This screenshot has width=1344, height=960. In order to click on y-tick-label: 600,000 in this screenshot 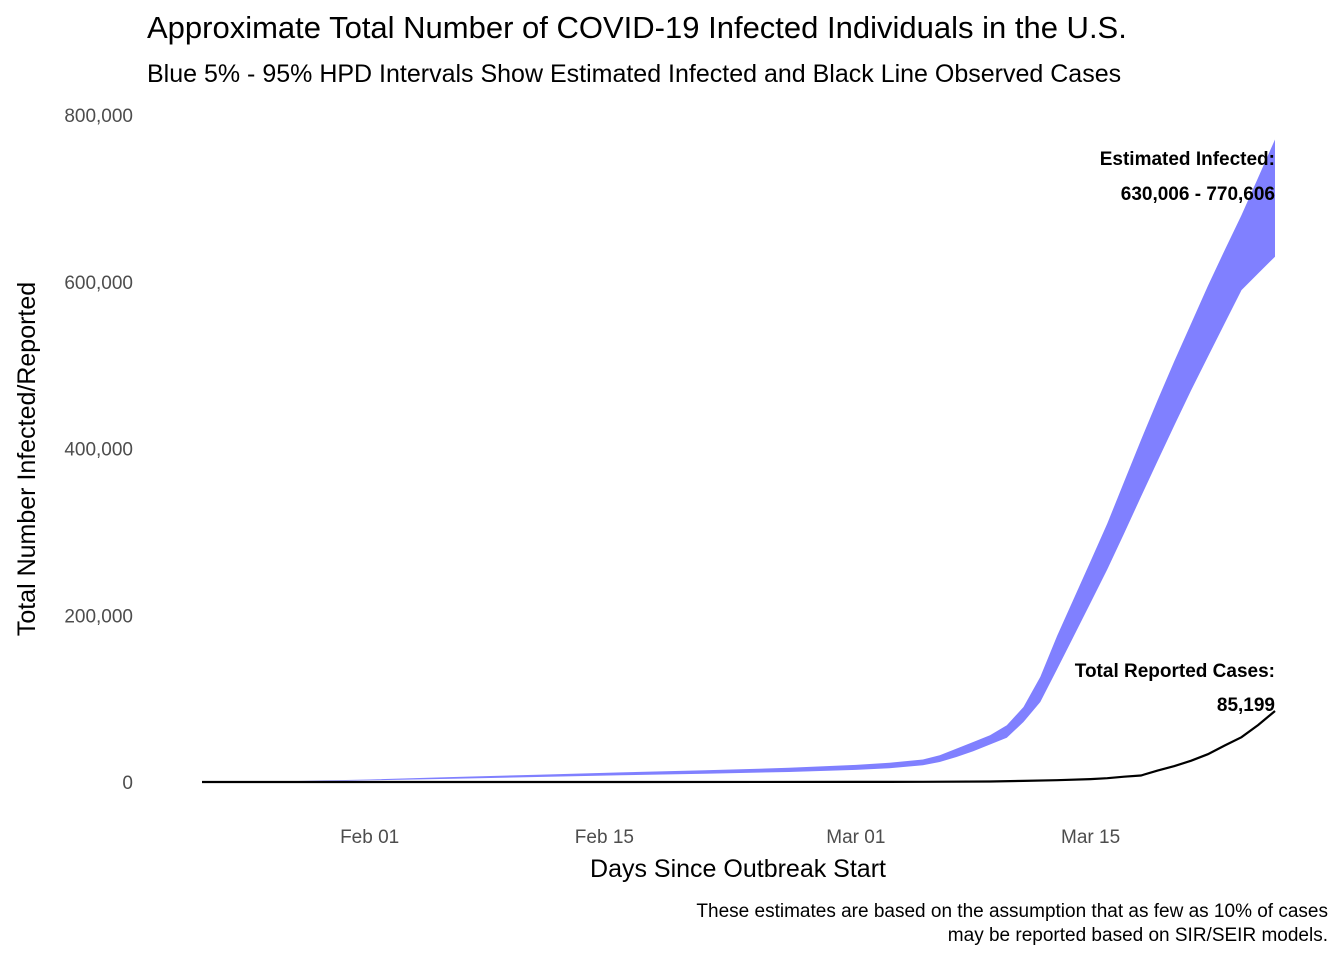, I will do `click(98, 283)`.